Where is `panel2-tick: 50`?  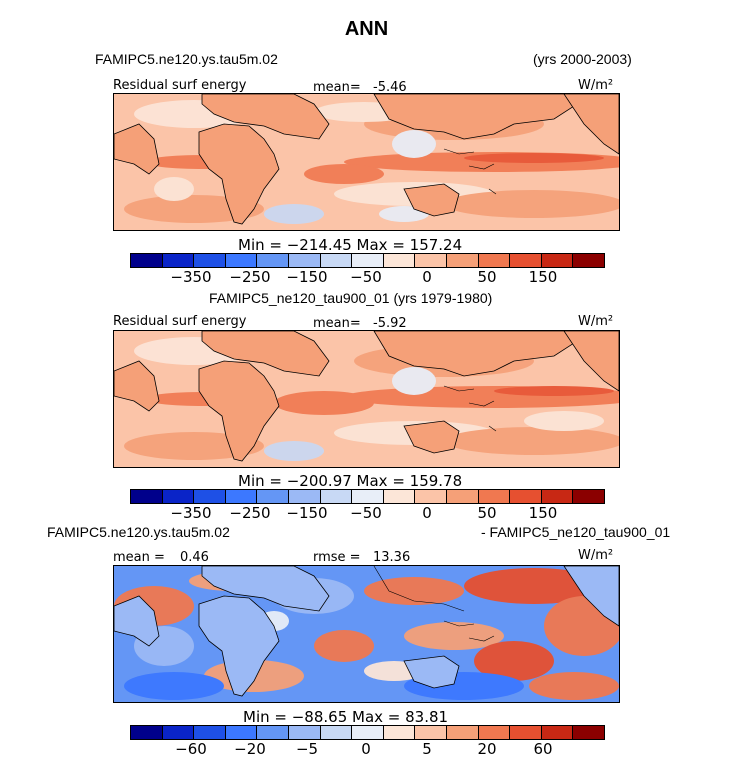 panel2-tick: 50 is located at coordinates (487, 513).